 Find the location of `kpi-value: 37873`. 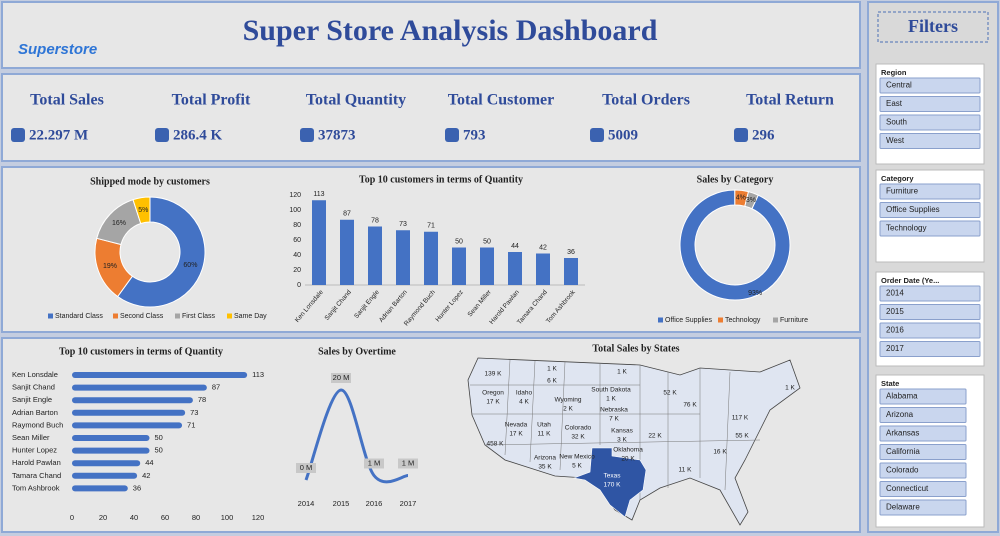

kpi-value: 37873 is located at coordinates (337, 135).